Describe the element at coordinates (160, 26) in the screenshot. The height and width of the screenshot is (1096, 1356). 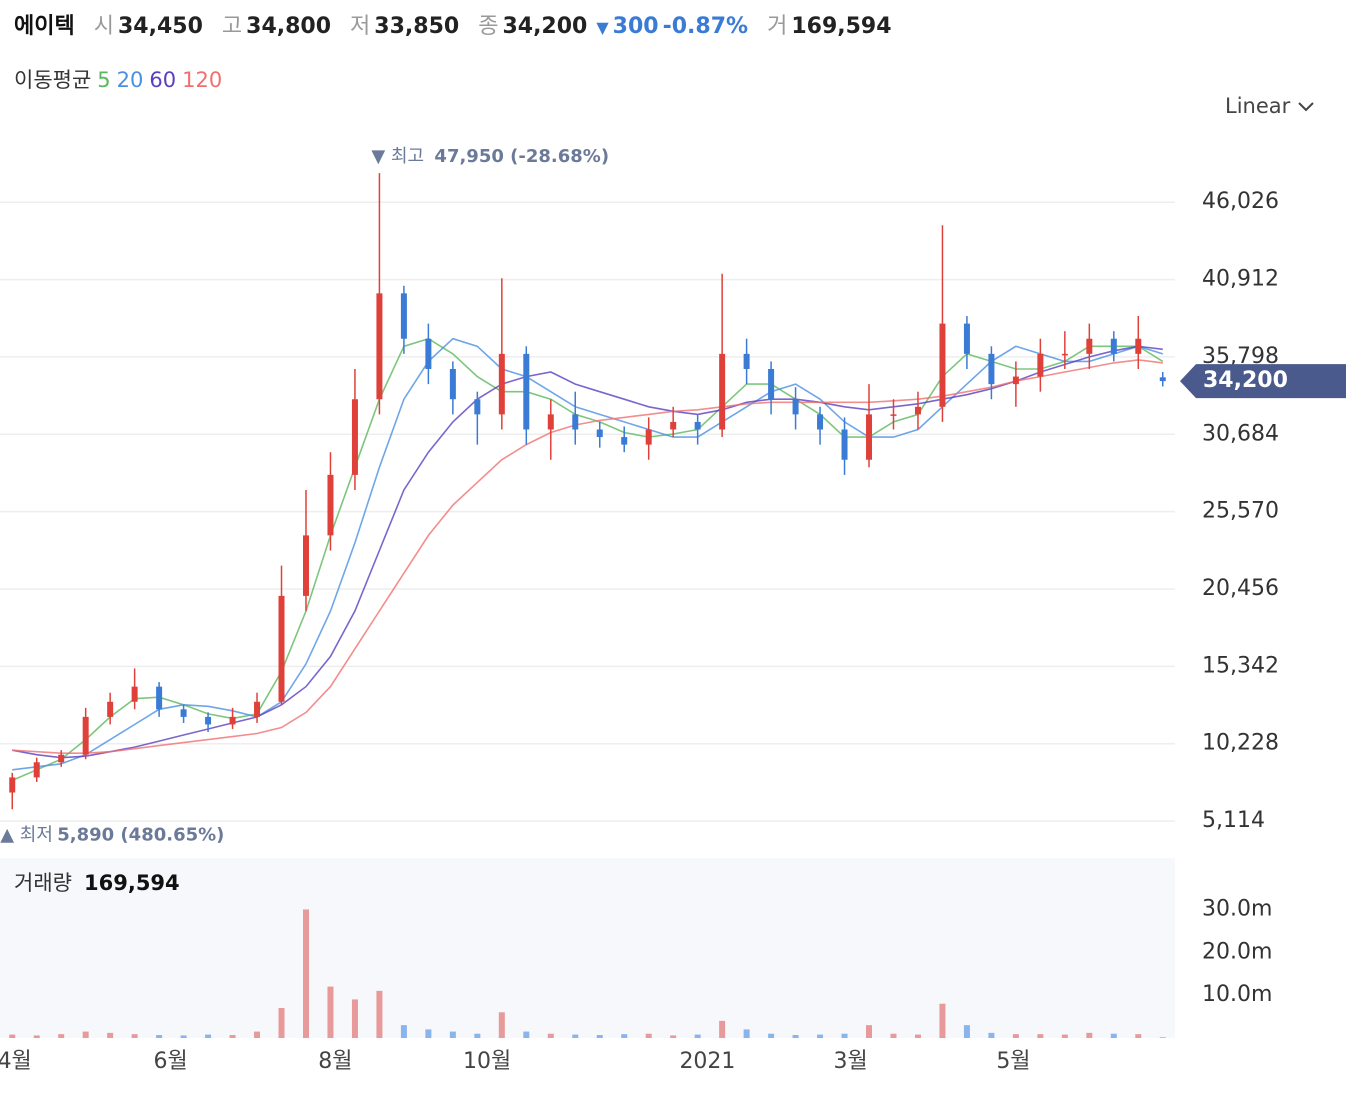
I see `value: 34,450` at that location.